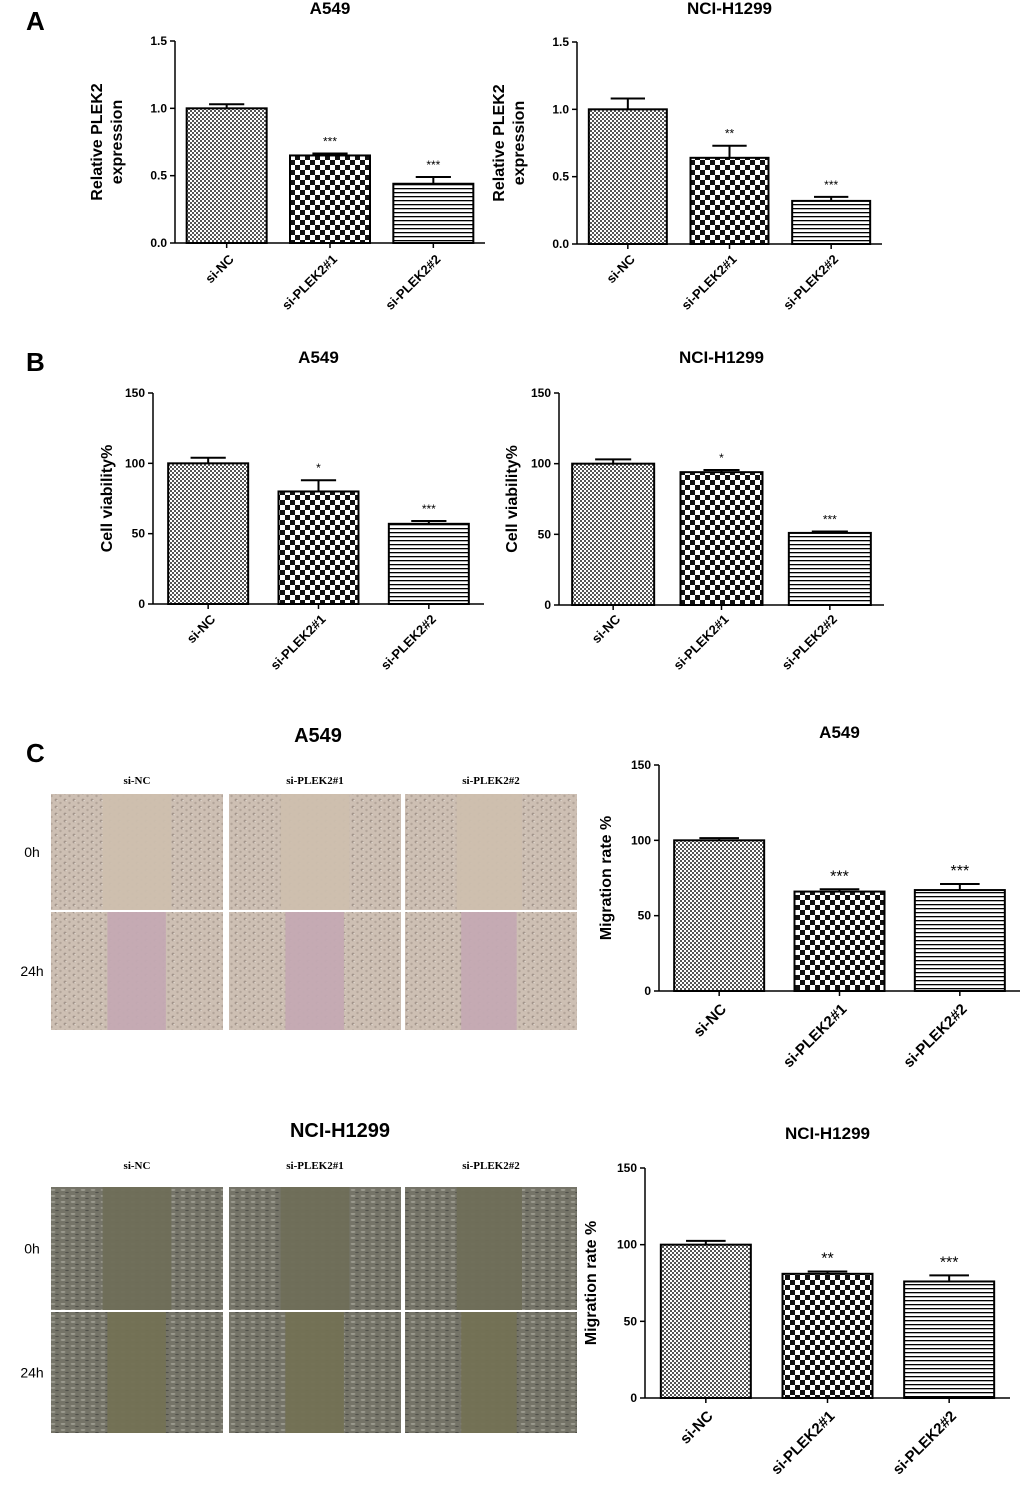 The image size is (1020, 1492). I want to click on panel-letter-a: A, so click(35, 21).